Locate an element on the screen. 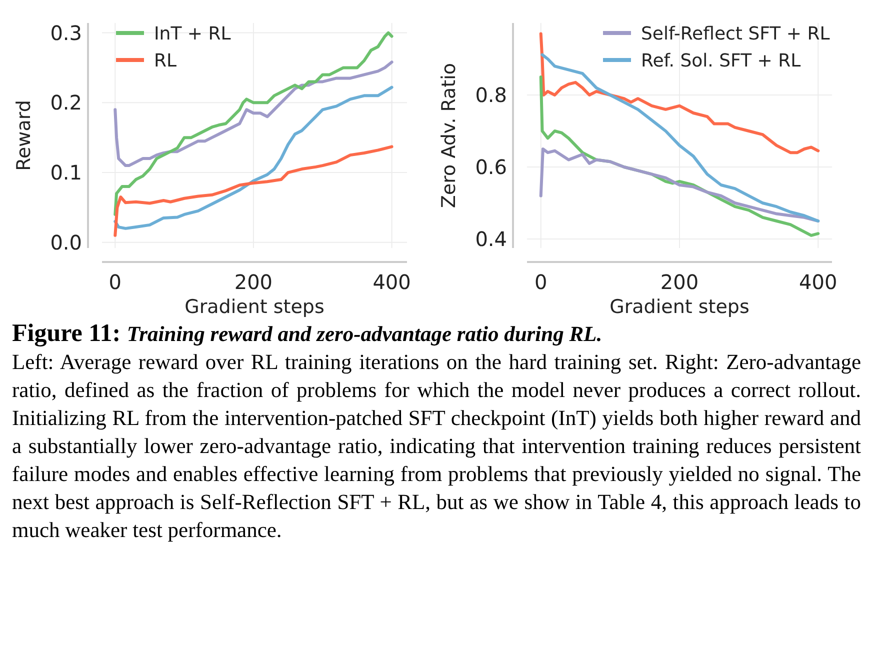 This screenshot has height=666, width=875. caption: Figure 11: Training reward and zero-advantage ratio during RL. is located at coordinates (308, 334).